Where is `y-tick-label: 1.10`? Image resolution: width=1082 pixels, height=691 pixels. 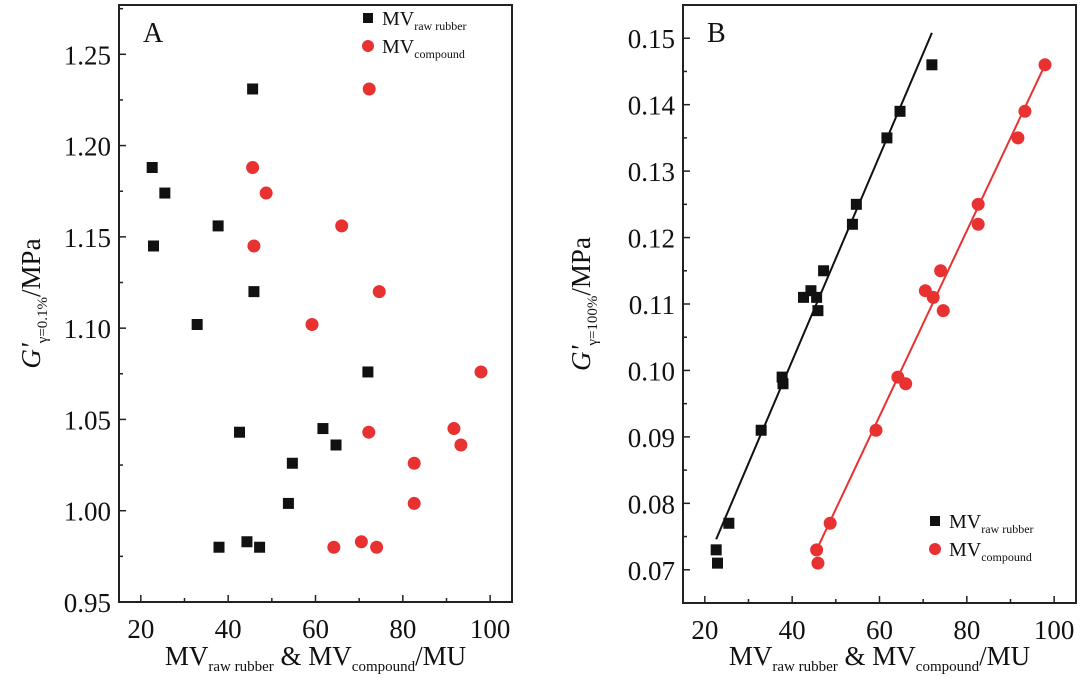
y-tick-label: 1.10 is located at coordinates (87, 329).